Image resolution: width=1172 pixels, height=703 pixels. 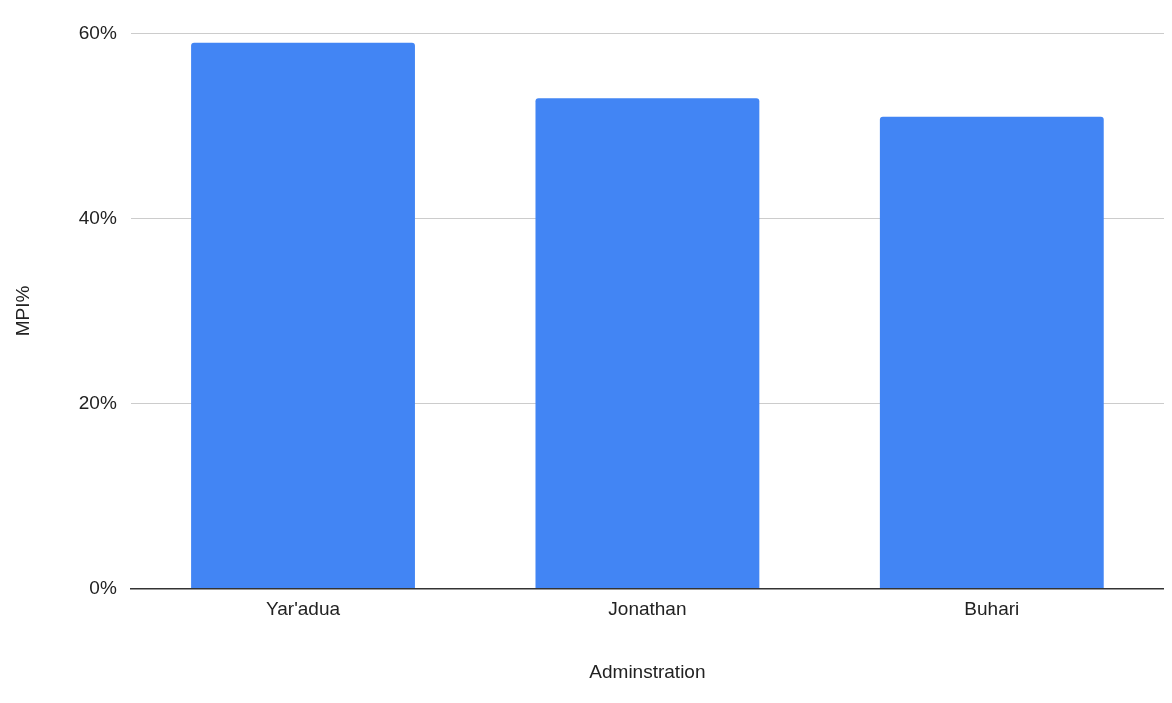 What do you see at coordinates (992, 609) in the screenshot?
I see `x-tick-label: Buhari` at bounding box center [992, 609].